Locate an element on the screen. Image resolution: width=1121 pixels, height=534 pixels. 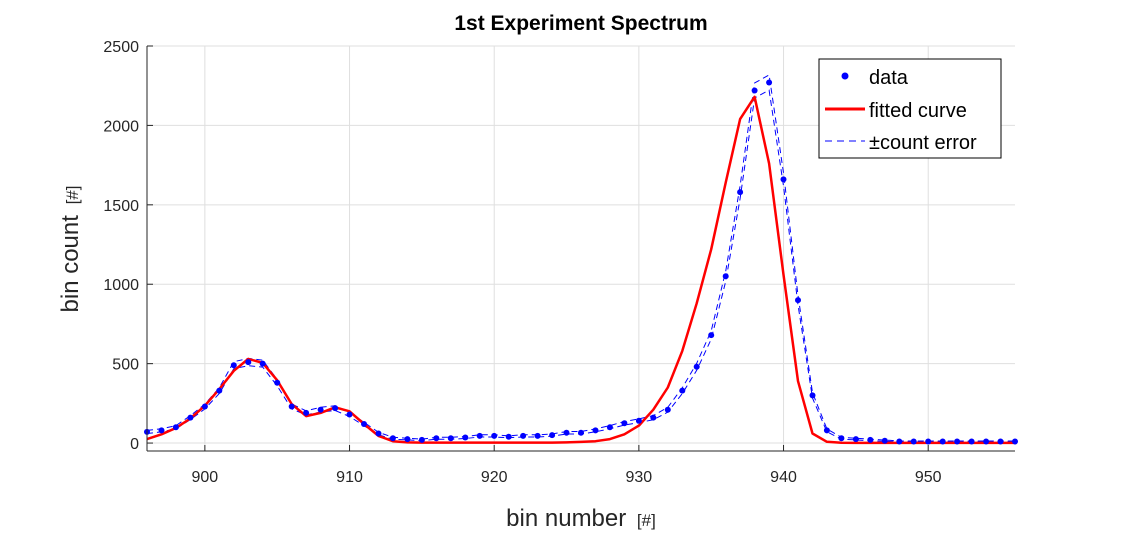
x-tick-label: 930 is located at coordinates (639, 477).